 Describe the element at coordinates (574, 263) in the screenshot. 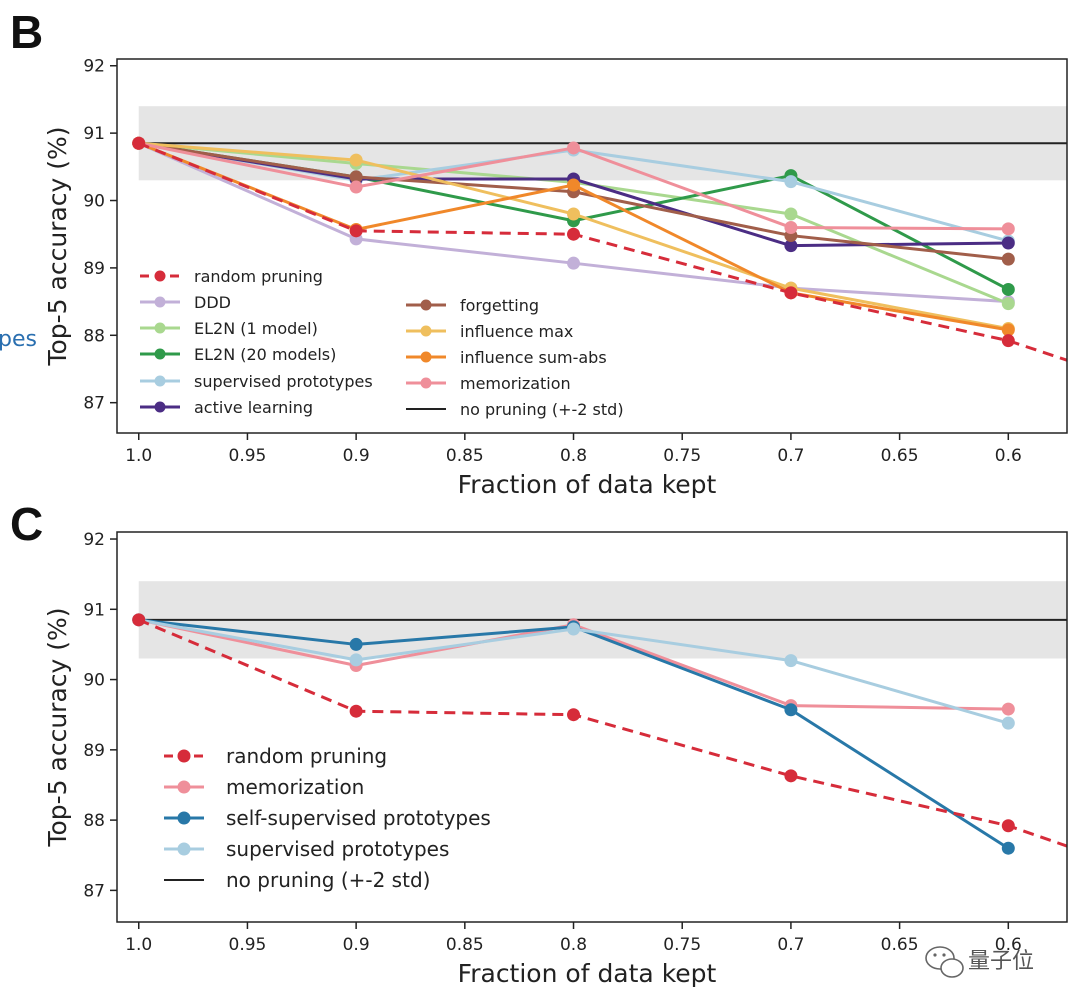

I see `data-point-ddd` at that location.